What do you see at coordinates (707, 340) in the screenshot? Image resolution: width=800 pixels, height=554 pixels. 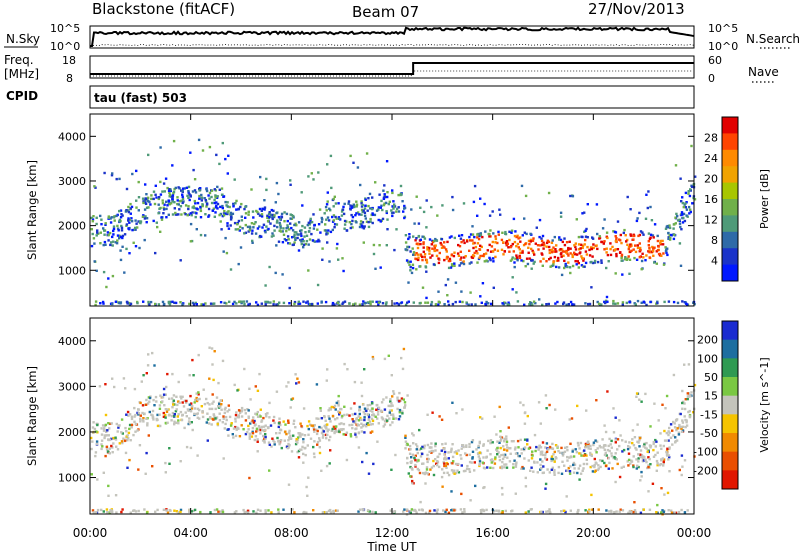 I see `colorbar-tick-label: 200` at bounding box center [707, 340].